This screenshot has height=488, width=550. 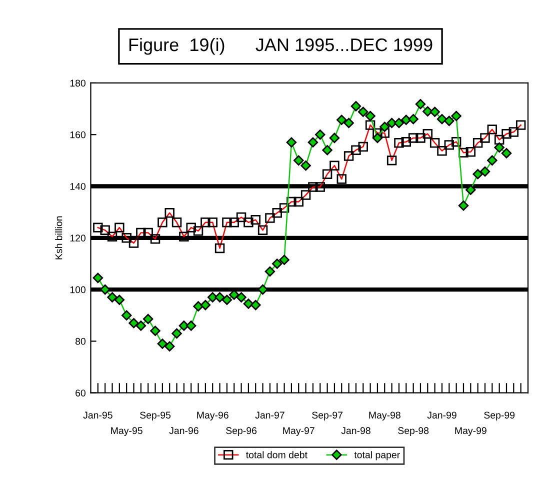 What do you see at coordinates (298, 431) in the screenshot?
I see `x-tick-label: May-97` at bounding box center [298, 431].